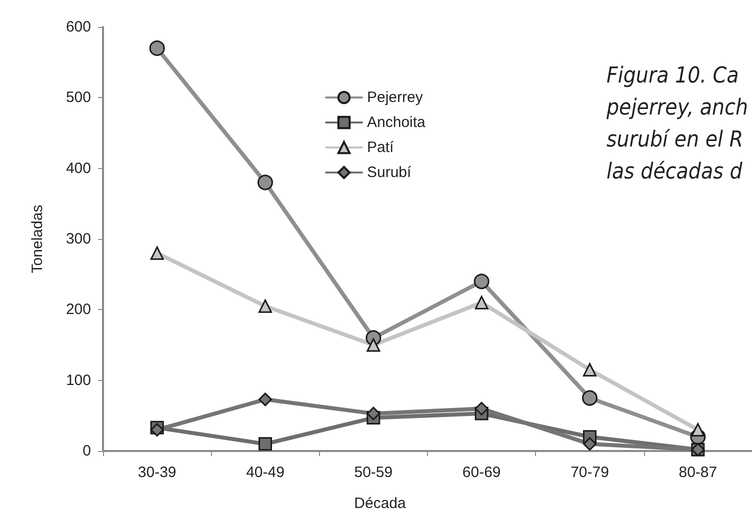  I want to click on annotation: Figura 10. Ca pejerrey, anch surubí en el R las décadas d, so click(676, 124).